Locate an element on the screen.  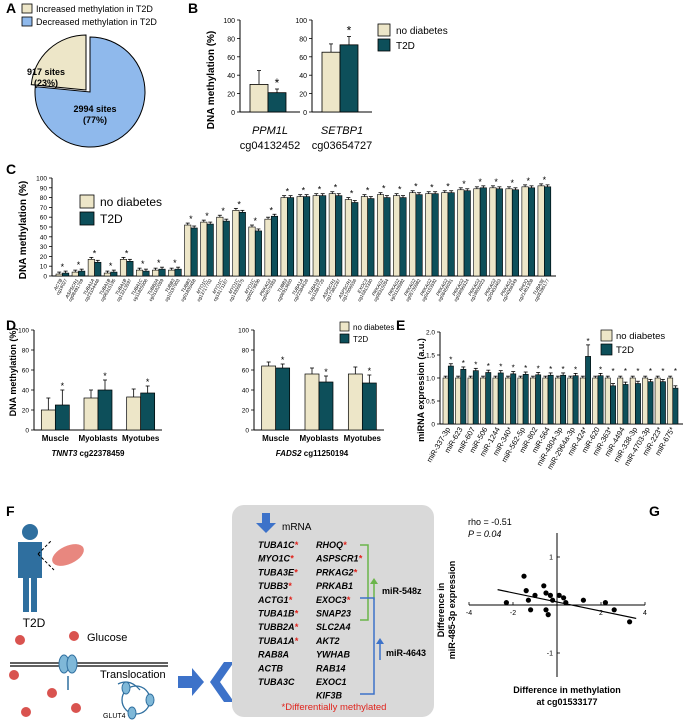
legend-decreased: Decreased methylation in T2D is located at coordinates (96, 22).